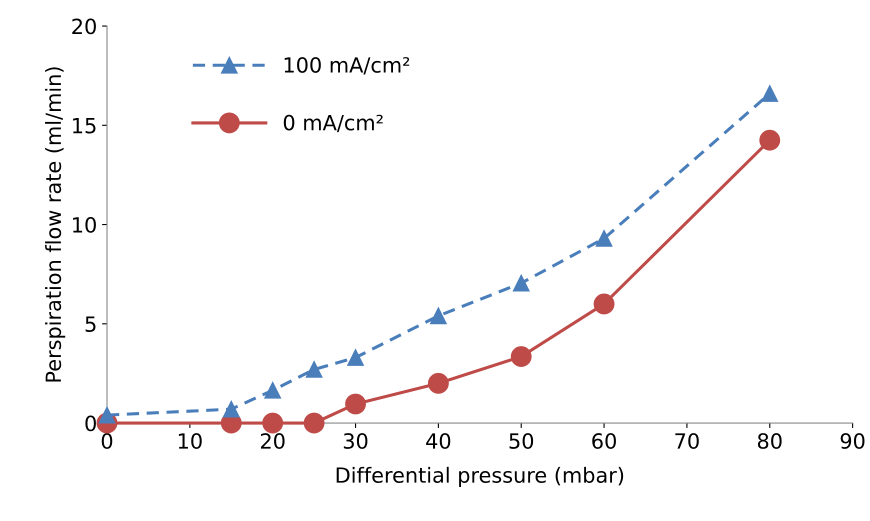  I want to click on legend-label: 0 mA/cm², so click(333, 123).